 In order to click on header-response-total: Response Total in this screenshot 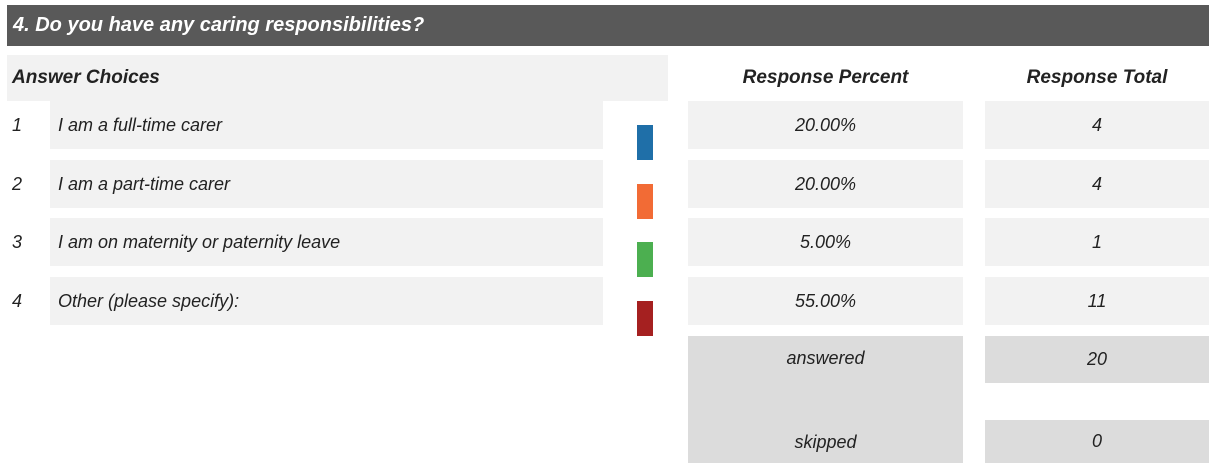, I will do `click(1097, 77)`.